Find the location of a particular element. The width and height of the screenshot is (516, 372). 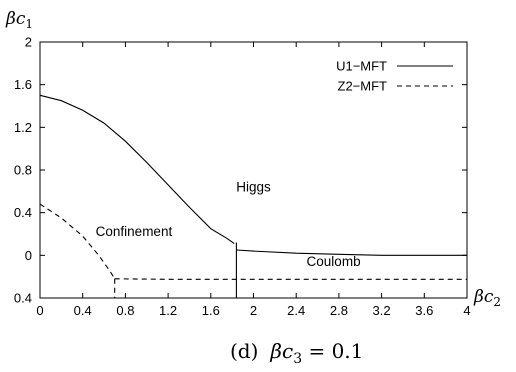

x-tick-label: 1.6 is located at coordinates (211, 310).